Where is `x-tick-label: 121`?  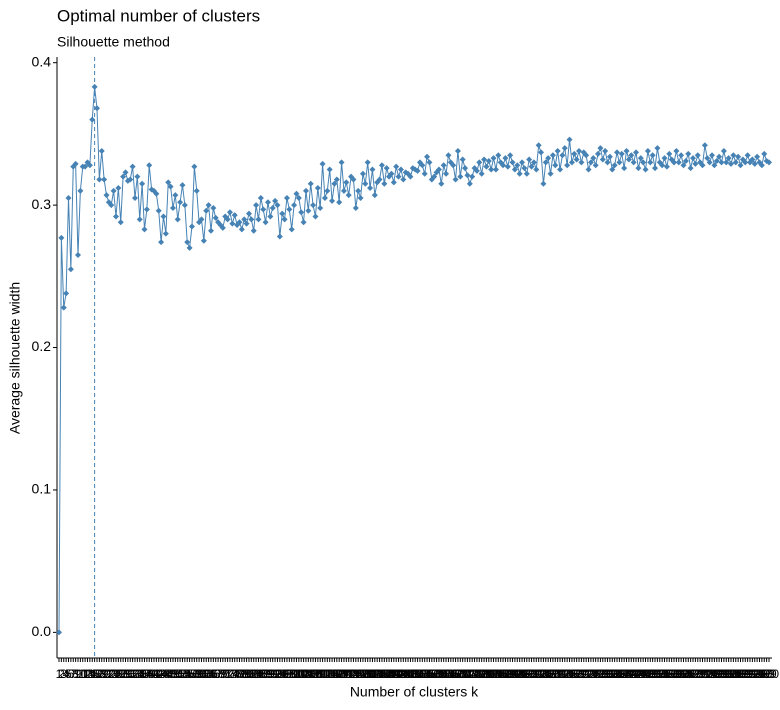
x-tick-label: 121 is located at coordinates (344, 674).